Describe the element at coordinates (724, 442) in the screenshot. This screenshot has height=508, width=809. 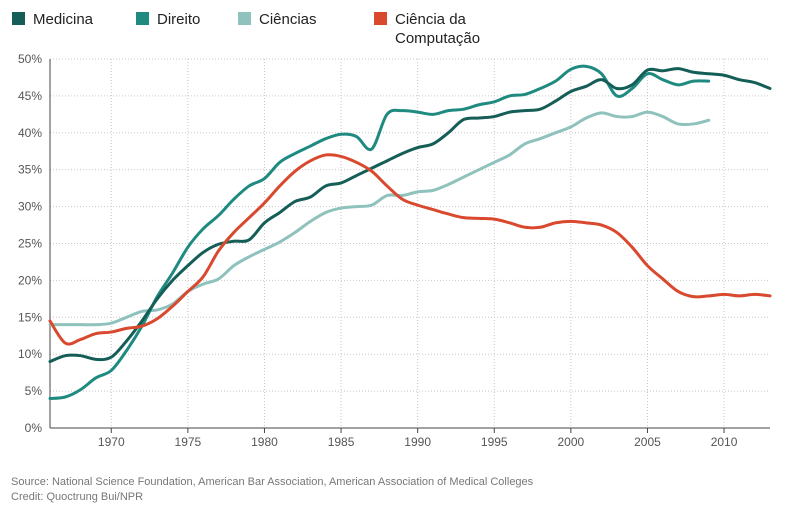
I see `x-tick-label: 2010` at that location.